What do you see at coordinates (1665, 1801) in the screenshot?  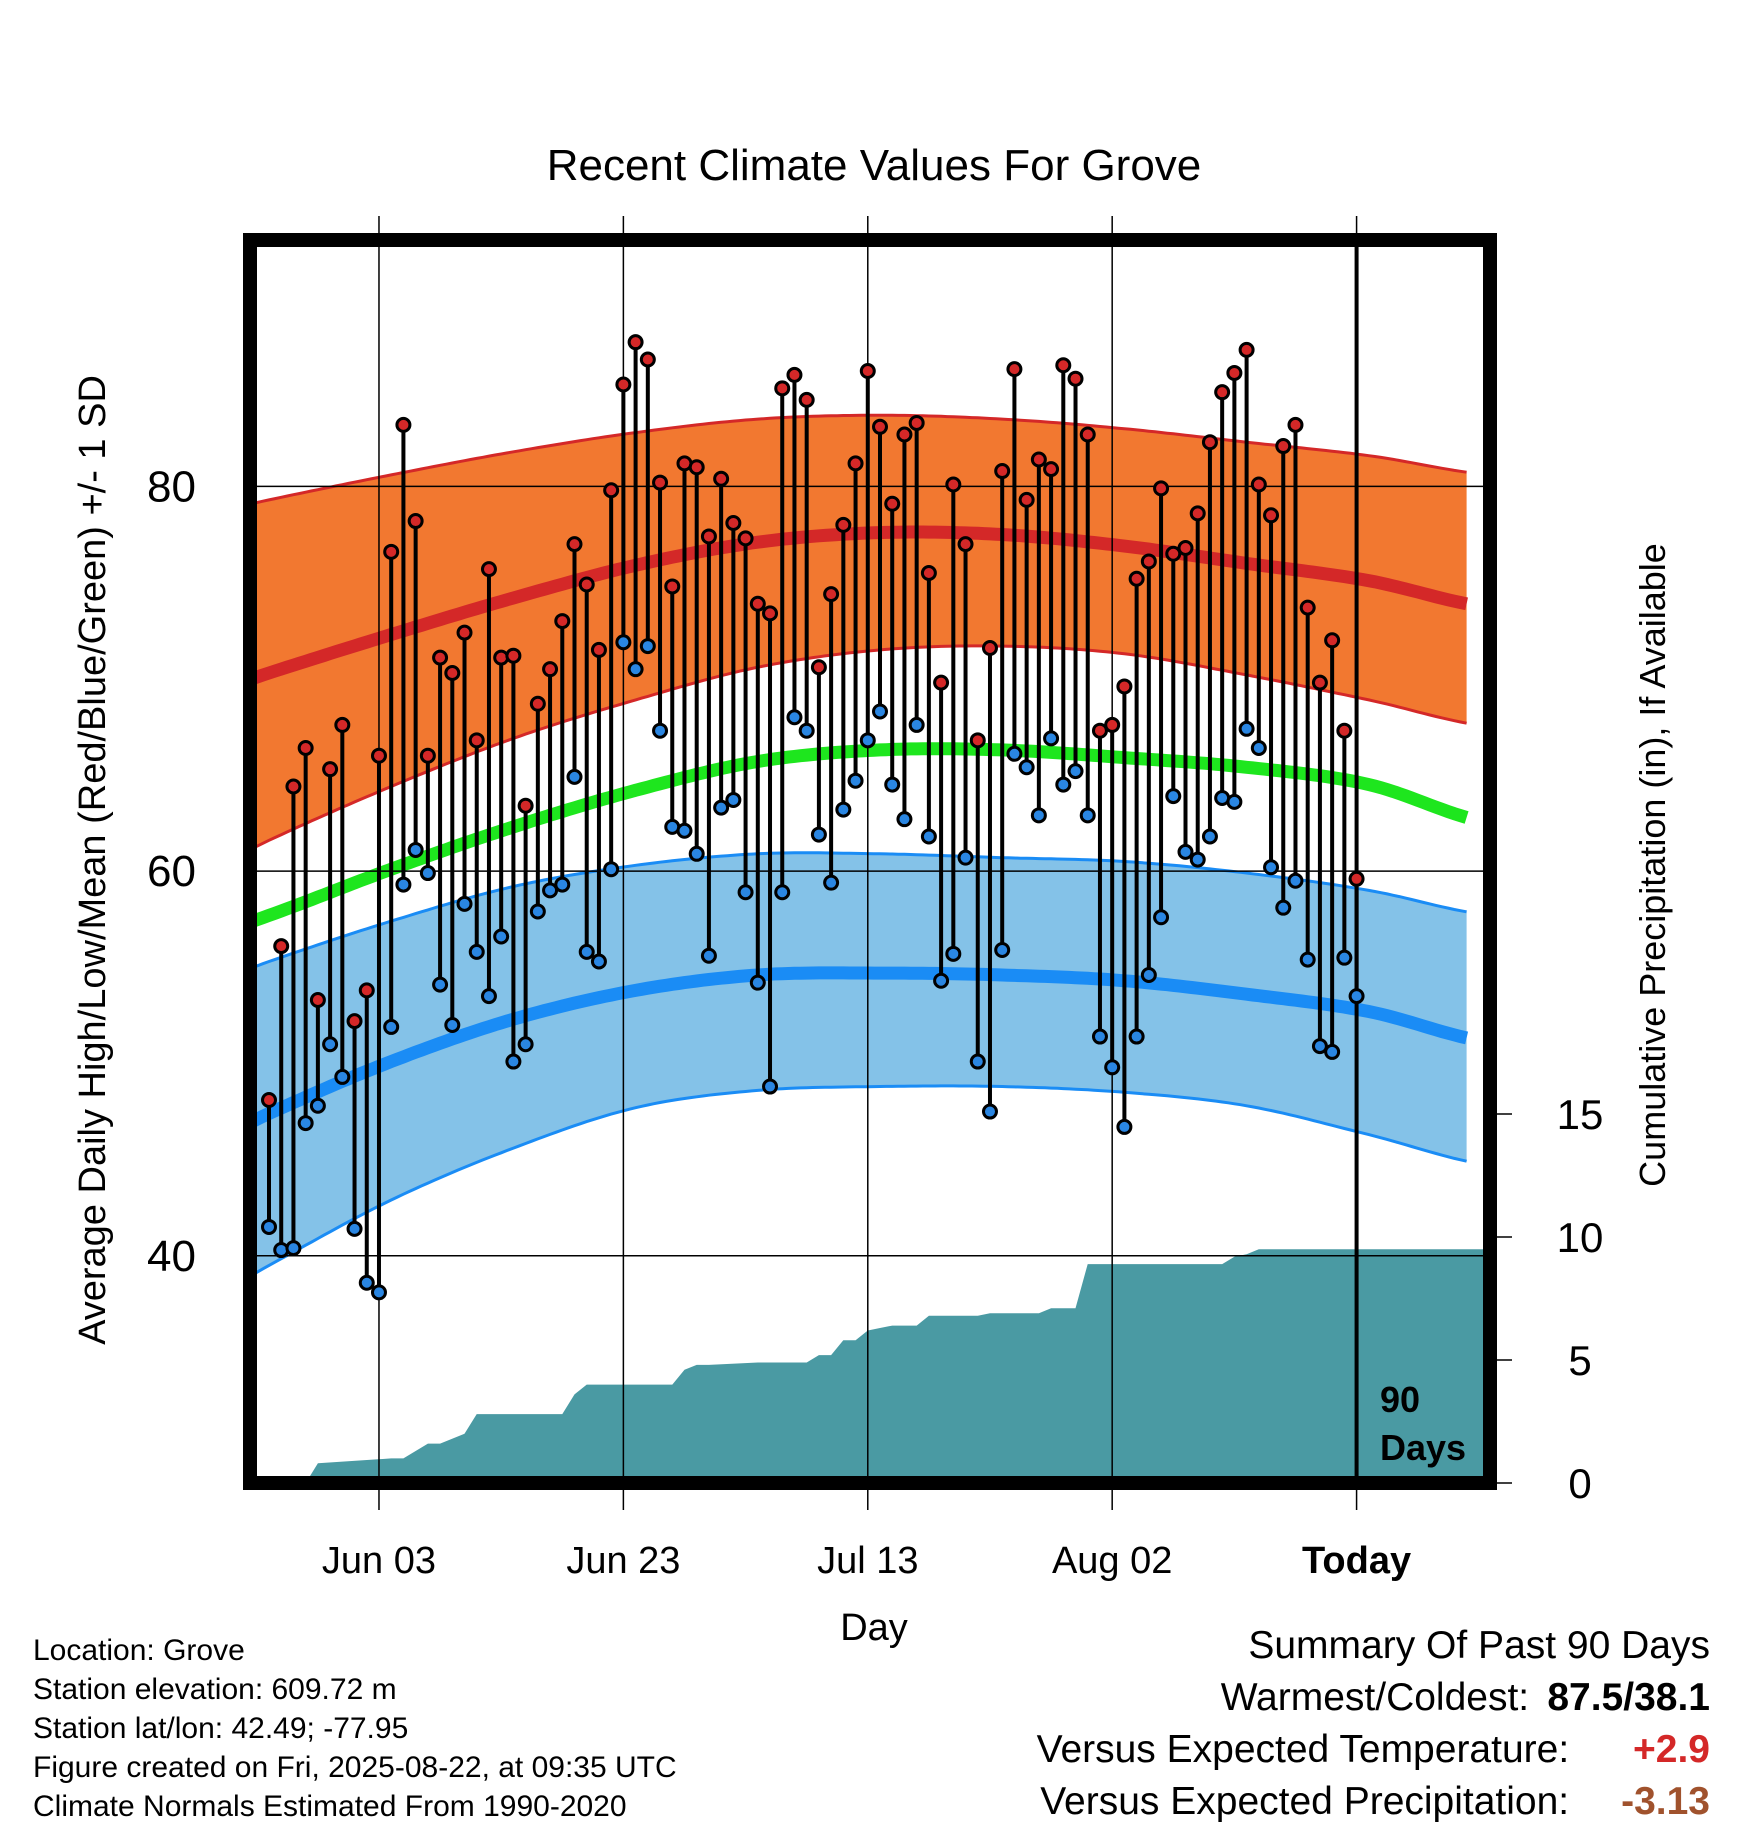 I see `precip-anomaly-value: -3.13` at bounding box center [1665, 1801].